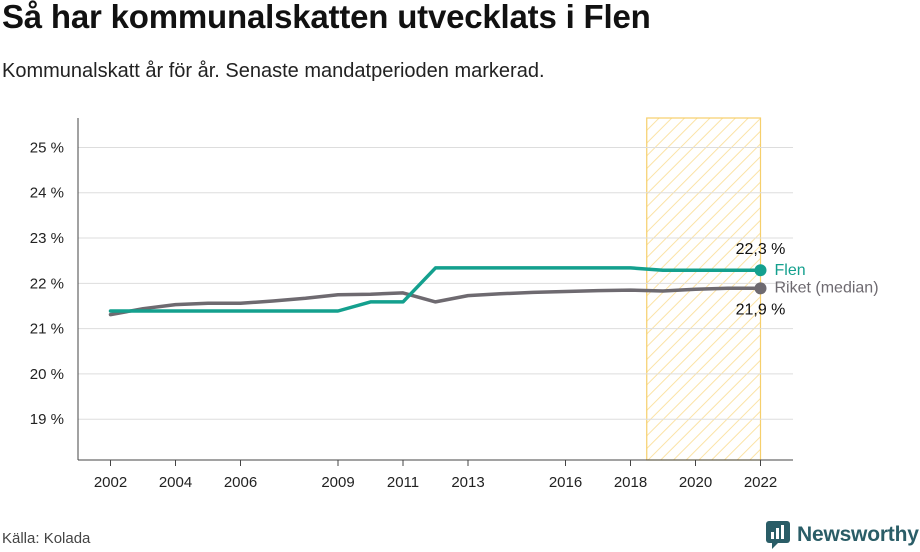  Describe the element at coordinates (790, 270) in the screenshot. I see `series-name-flen: Flen` at that location.